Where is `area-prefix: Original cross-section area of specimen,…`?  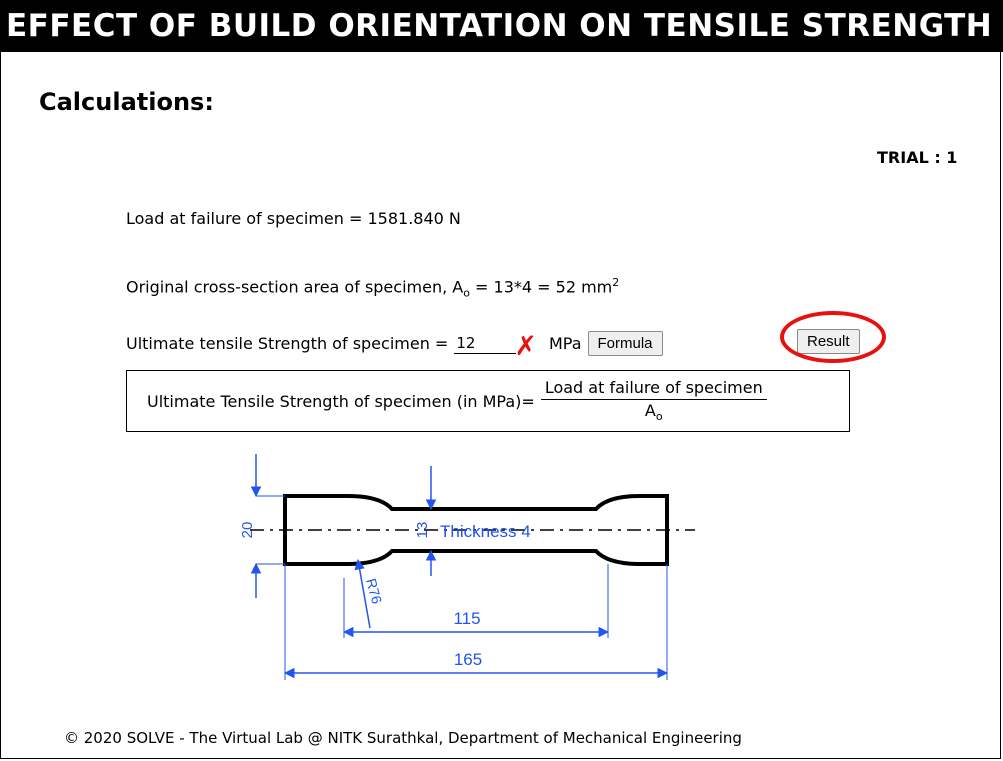
area-prefix: Original cross-section area of specimen,… is located at coordinates (295, 287).